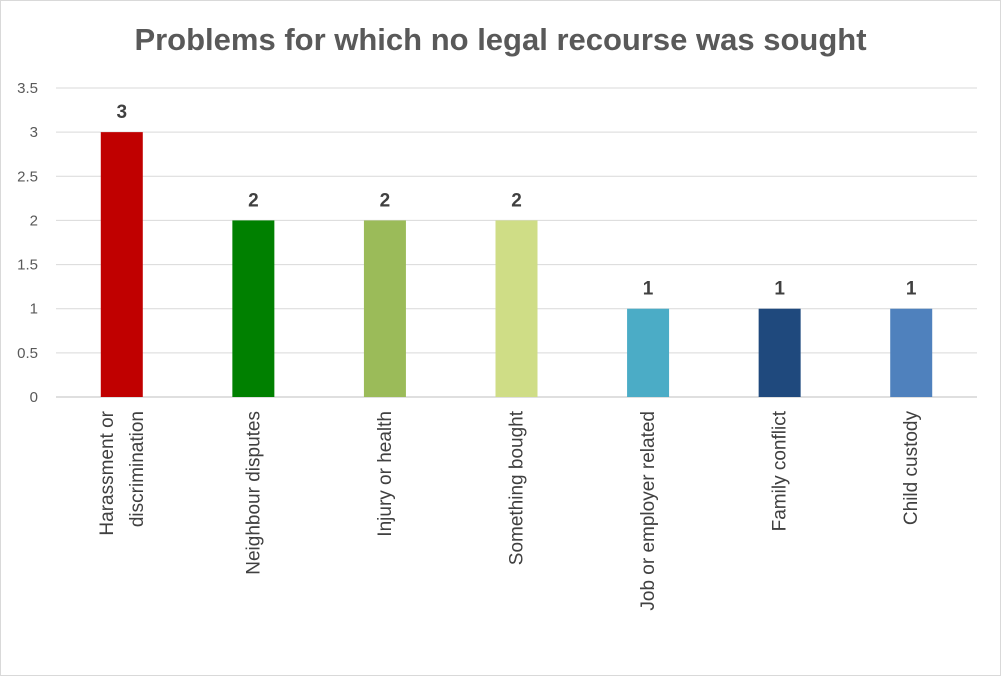  What do you see at coordinates (34, 132) in the screenshot?
I see `y-tick-label: 3` at bounding box center [34, 132].